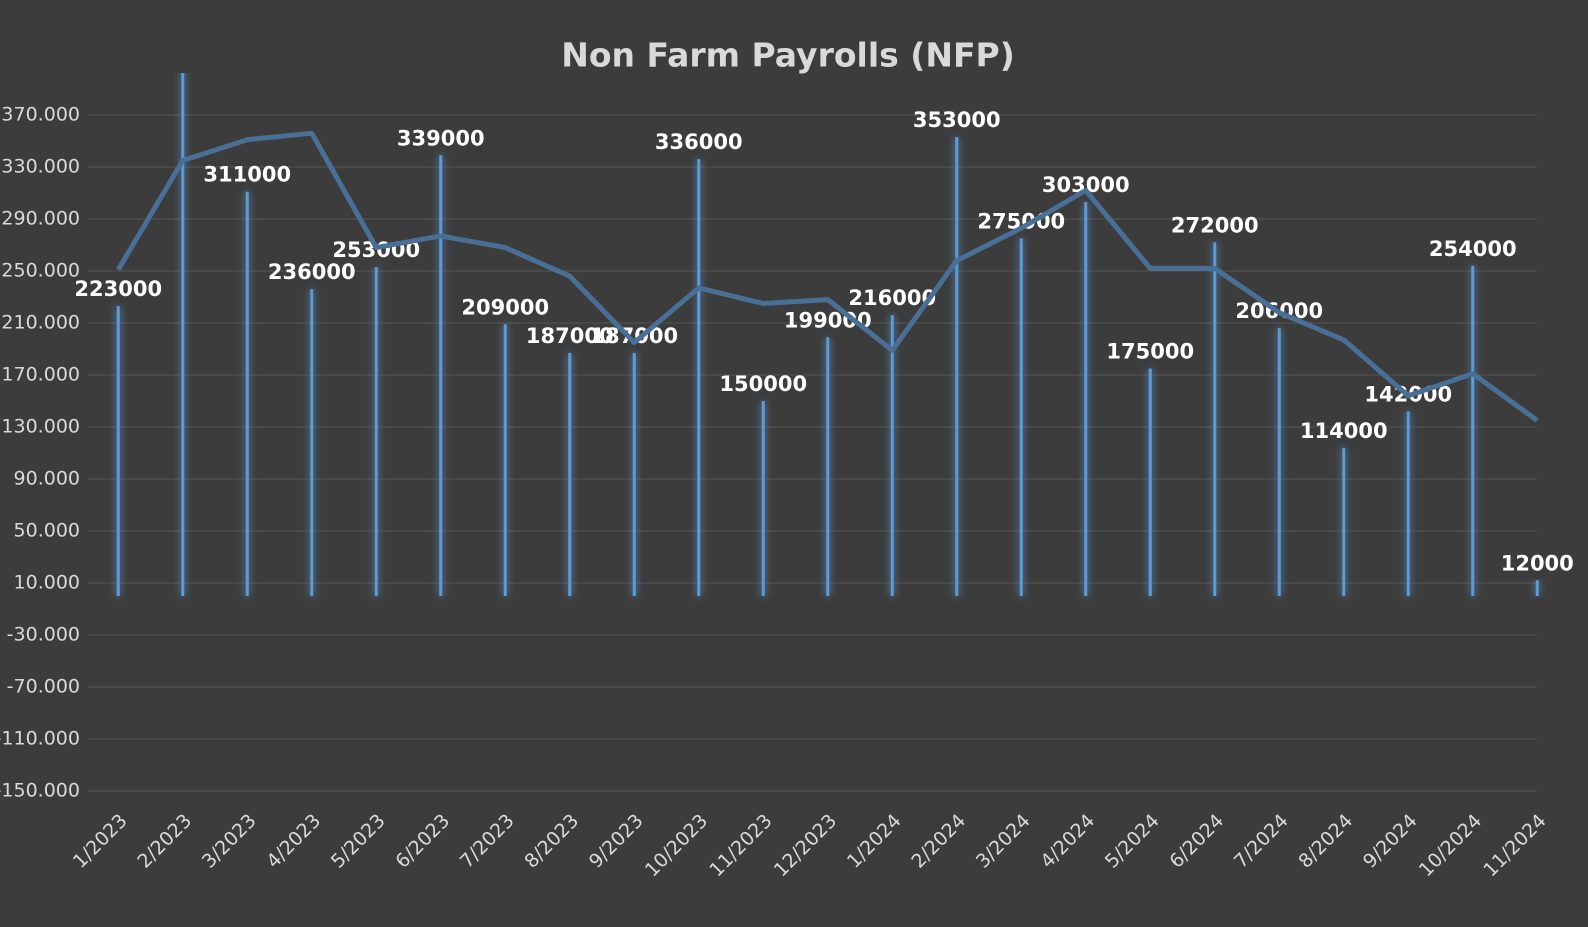 The height and width of the screenshot is (927, 1588). I want to click on y-tick-label: 50.000, so click(47, 531).